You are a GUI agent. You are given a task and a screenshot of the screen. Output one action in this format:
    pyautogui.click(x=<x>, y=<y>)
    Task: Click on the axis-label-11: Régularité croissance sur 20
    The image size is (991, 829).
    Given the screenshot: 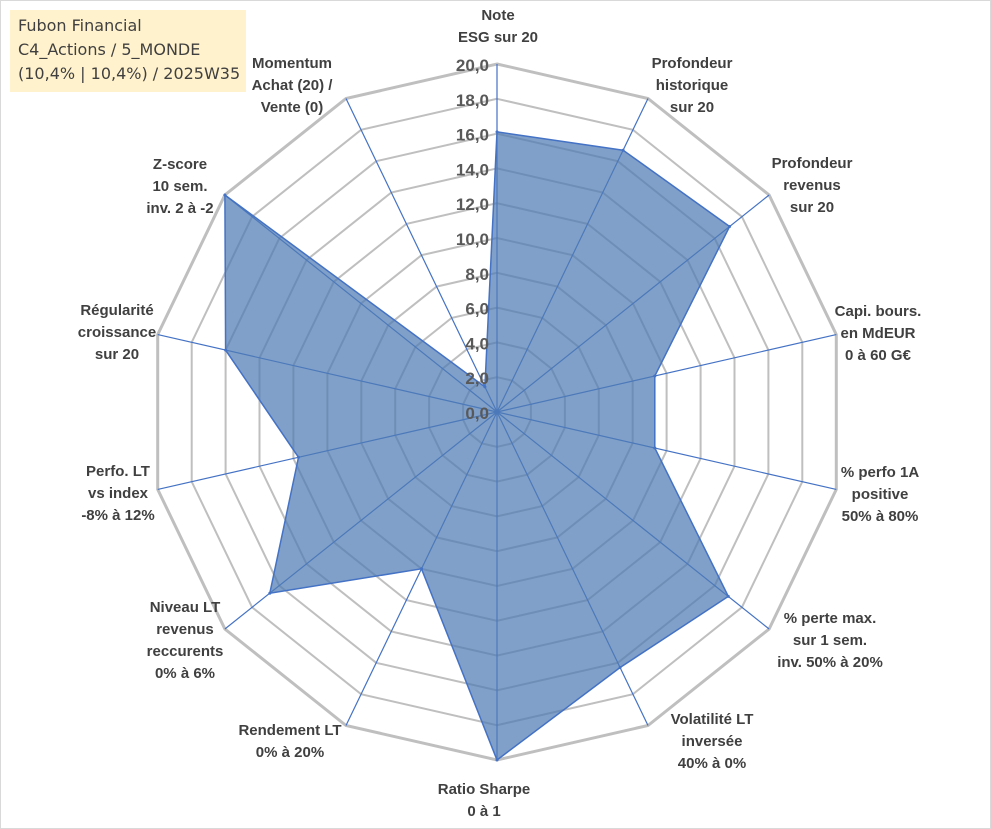 What is the action you would take?
    pyautogui.click(x=117, y=332)
    